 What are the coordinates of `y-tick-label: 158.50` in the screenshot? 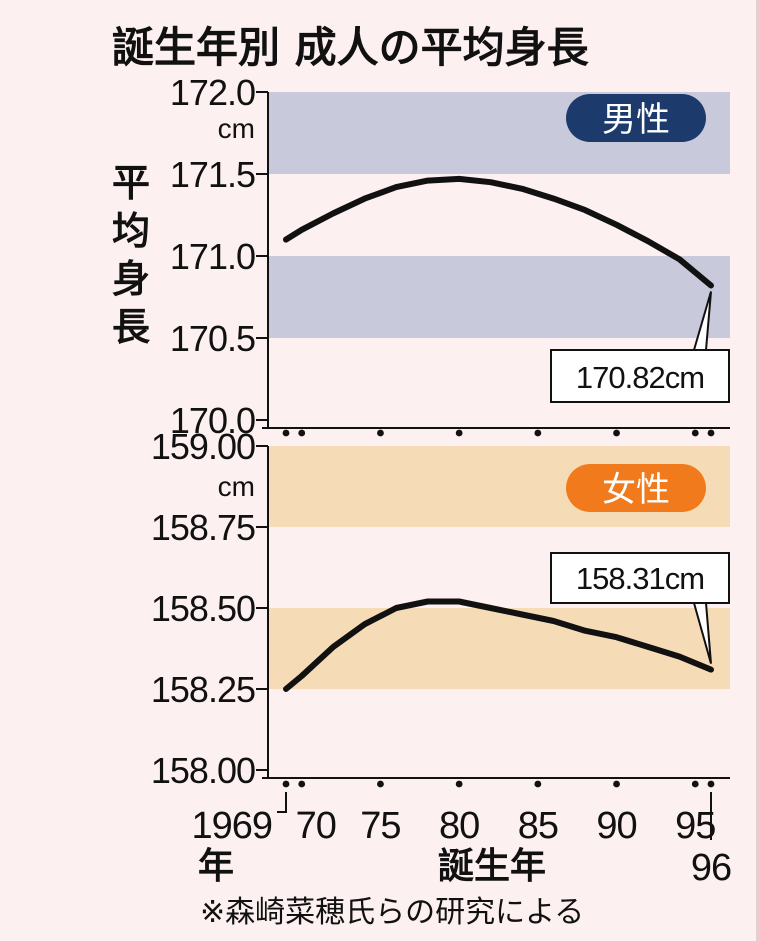 It's located at (203, 608).